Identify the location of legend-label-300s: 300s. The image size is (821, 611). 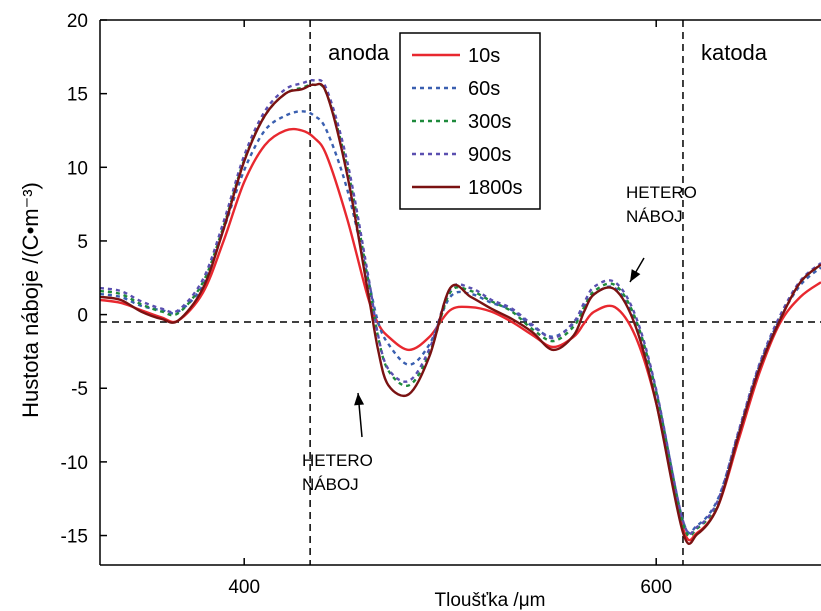
(489, 122).